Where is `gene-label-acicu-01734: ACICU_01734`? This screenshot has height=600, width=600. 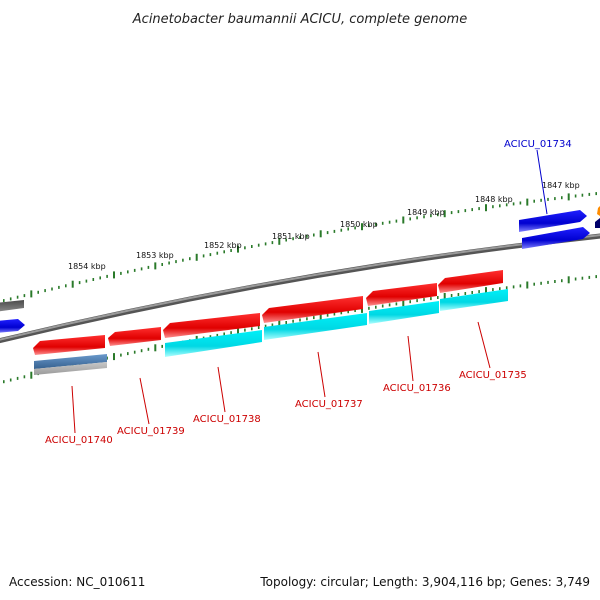
gene-label-acicu-01734: ACICU_01734 is located at coordinates (538, 144).